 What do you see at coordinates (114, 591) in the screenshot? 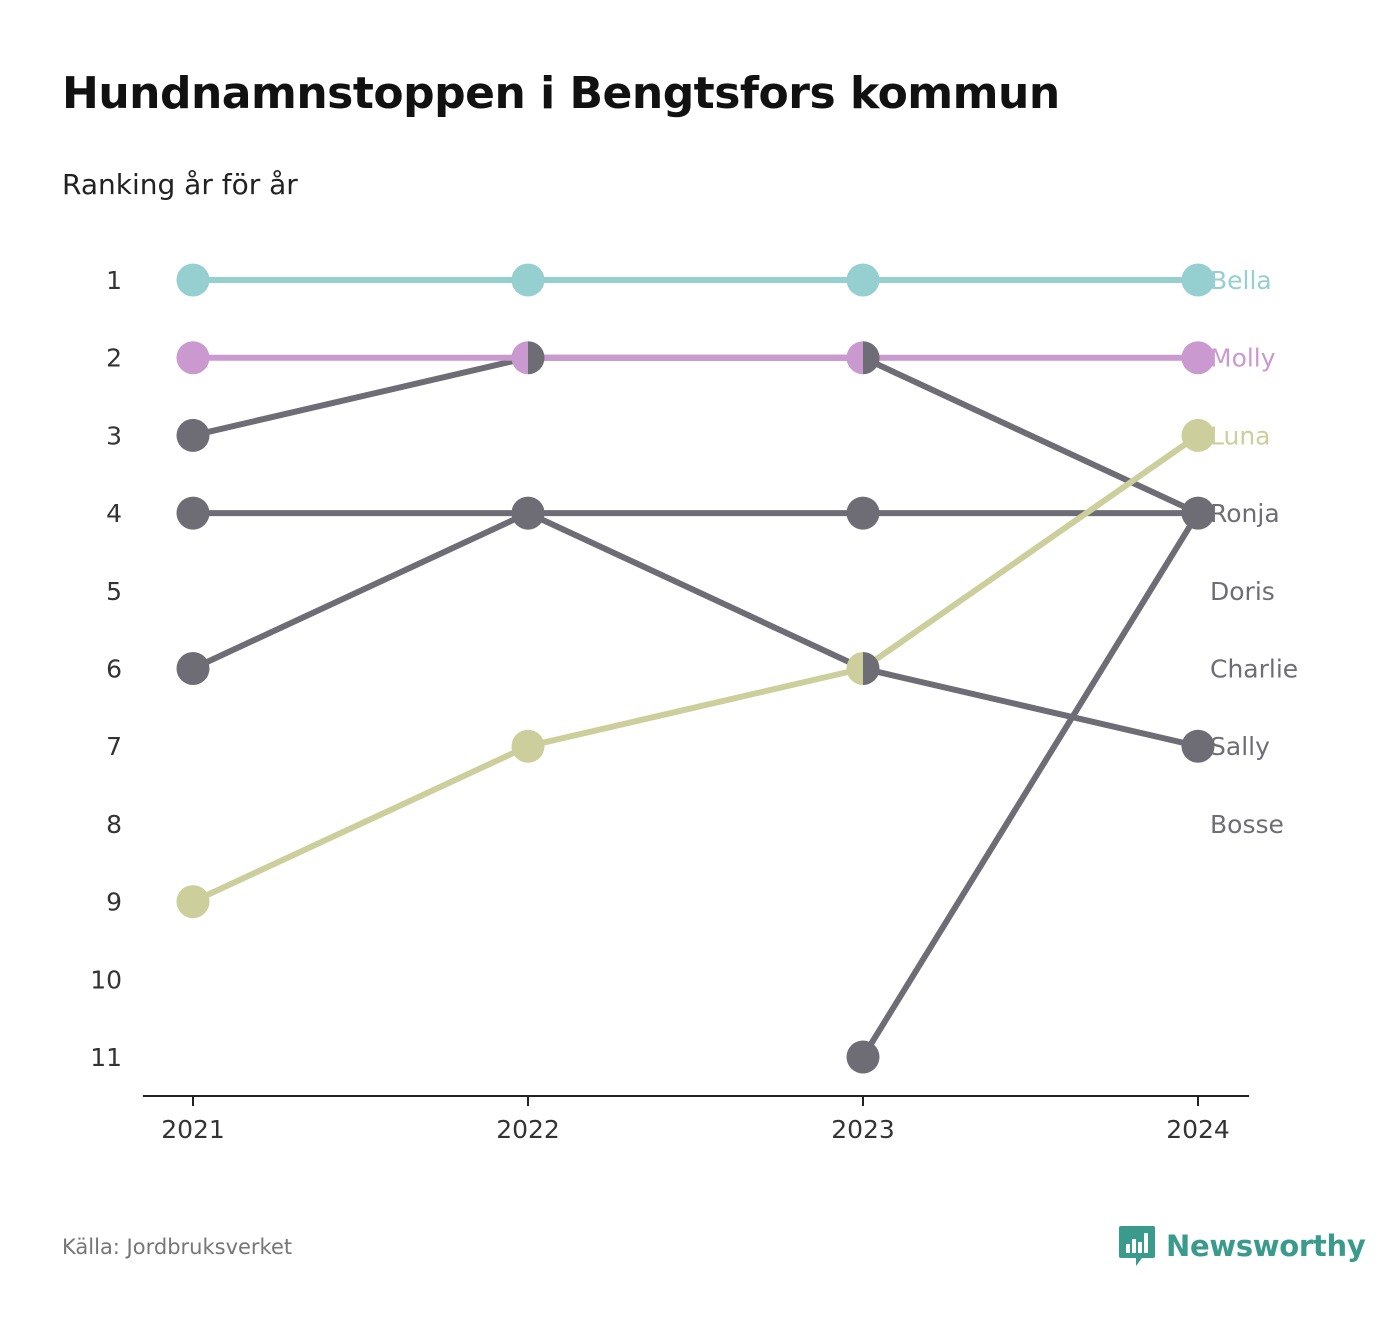
I see `y-tick-label: 5` at bounding box center [114, 591].